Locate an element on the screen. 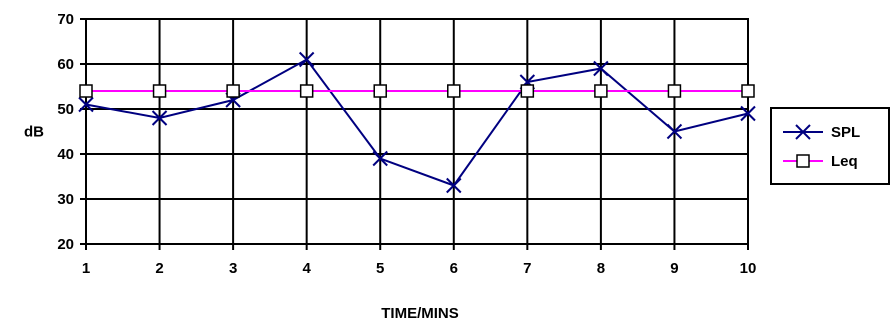 This screenshot has height=324, width=891. x-tick-label: 9 is located at coordinates (674, 268).